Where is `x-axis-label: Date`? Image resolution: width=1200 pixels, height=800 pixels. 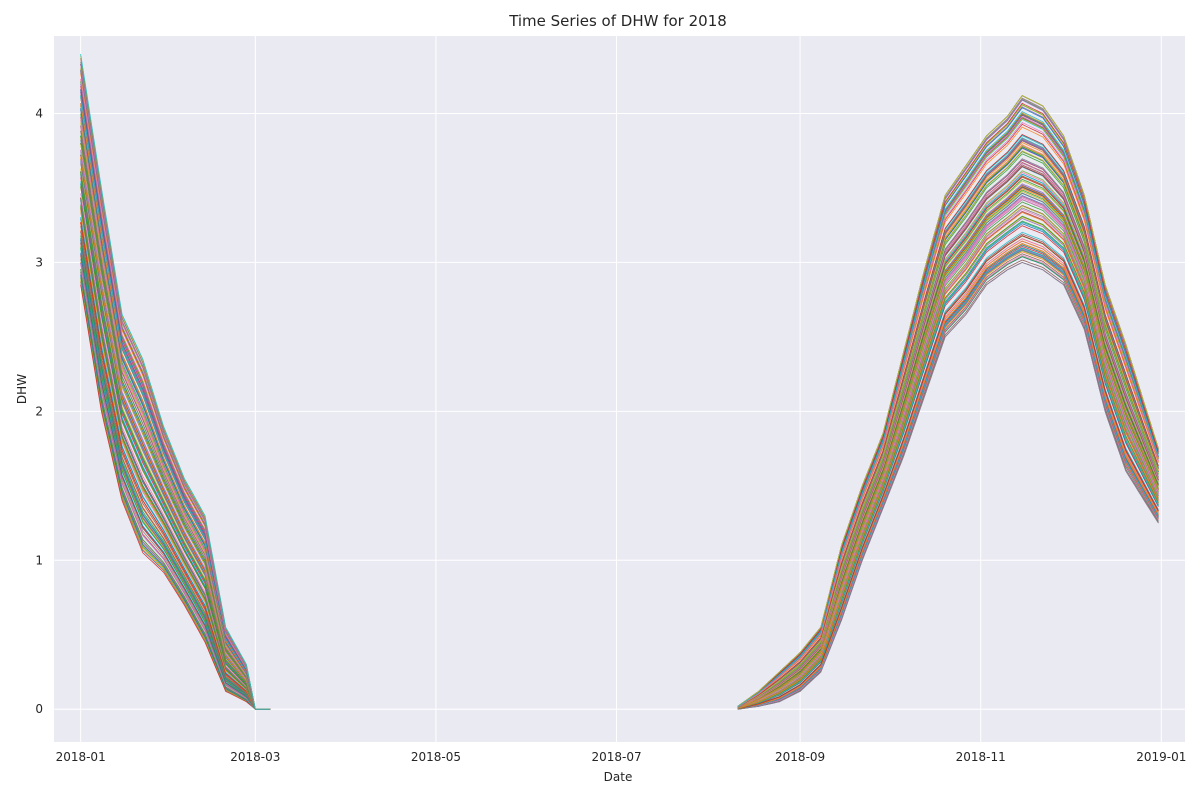 x-axis-label: Date is located at coordinates (618, 777).